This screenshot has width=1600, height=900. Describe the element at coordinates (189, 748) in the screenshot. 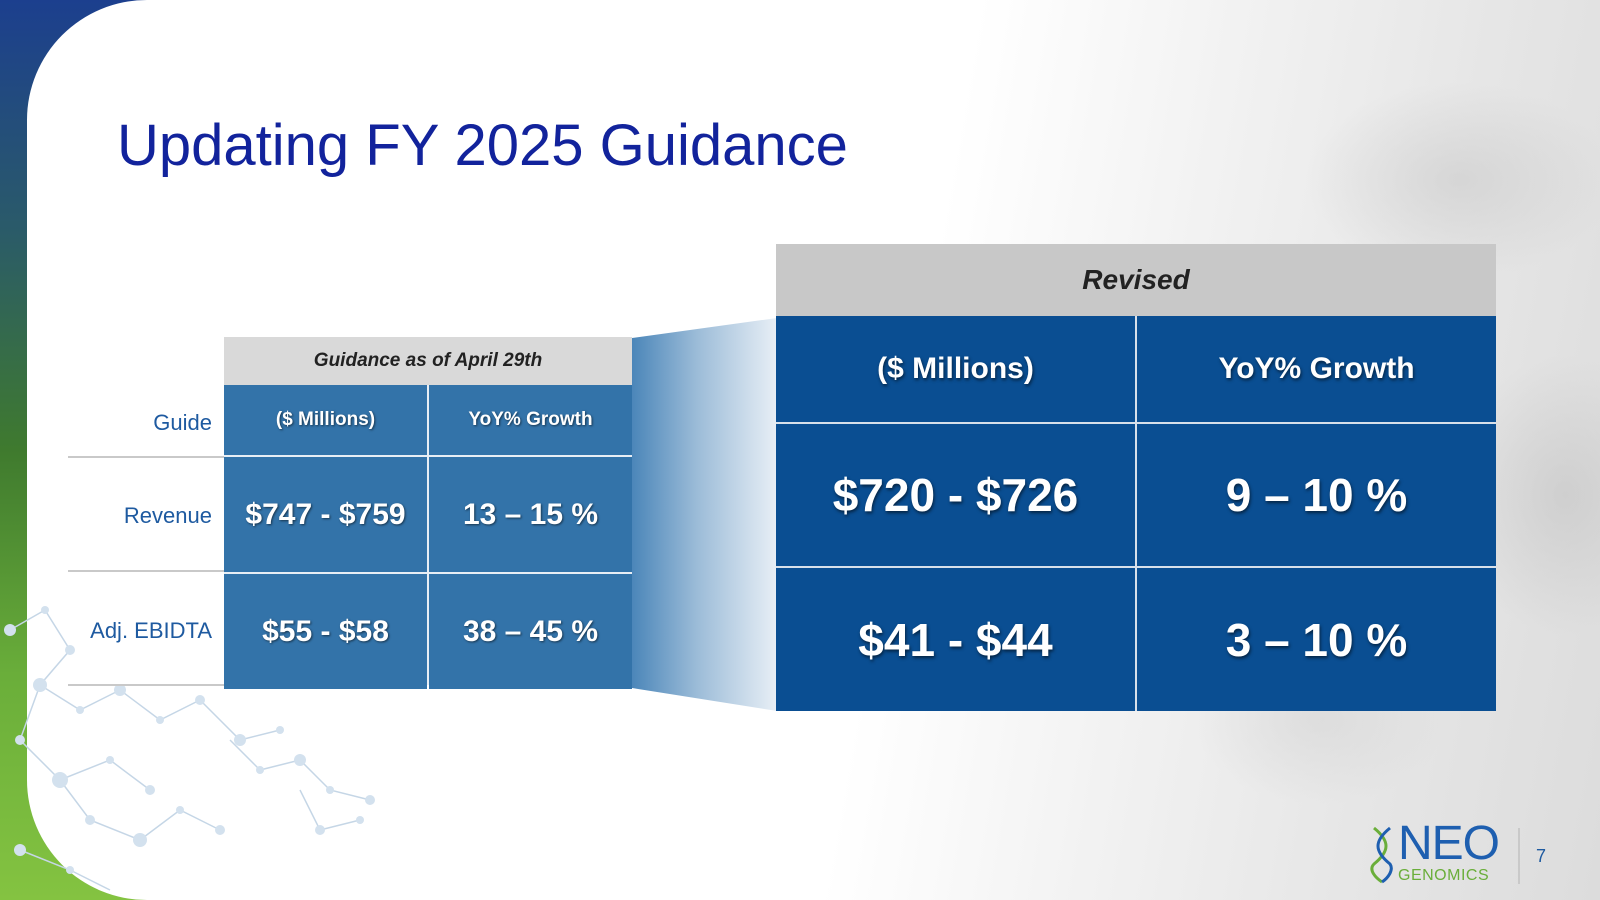

I see `molecule-decoration` at that location.